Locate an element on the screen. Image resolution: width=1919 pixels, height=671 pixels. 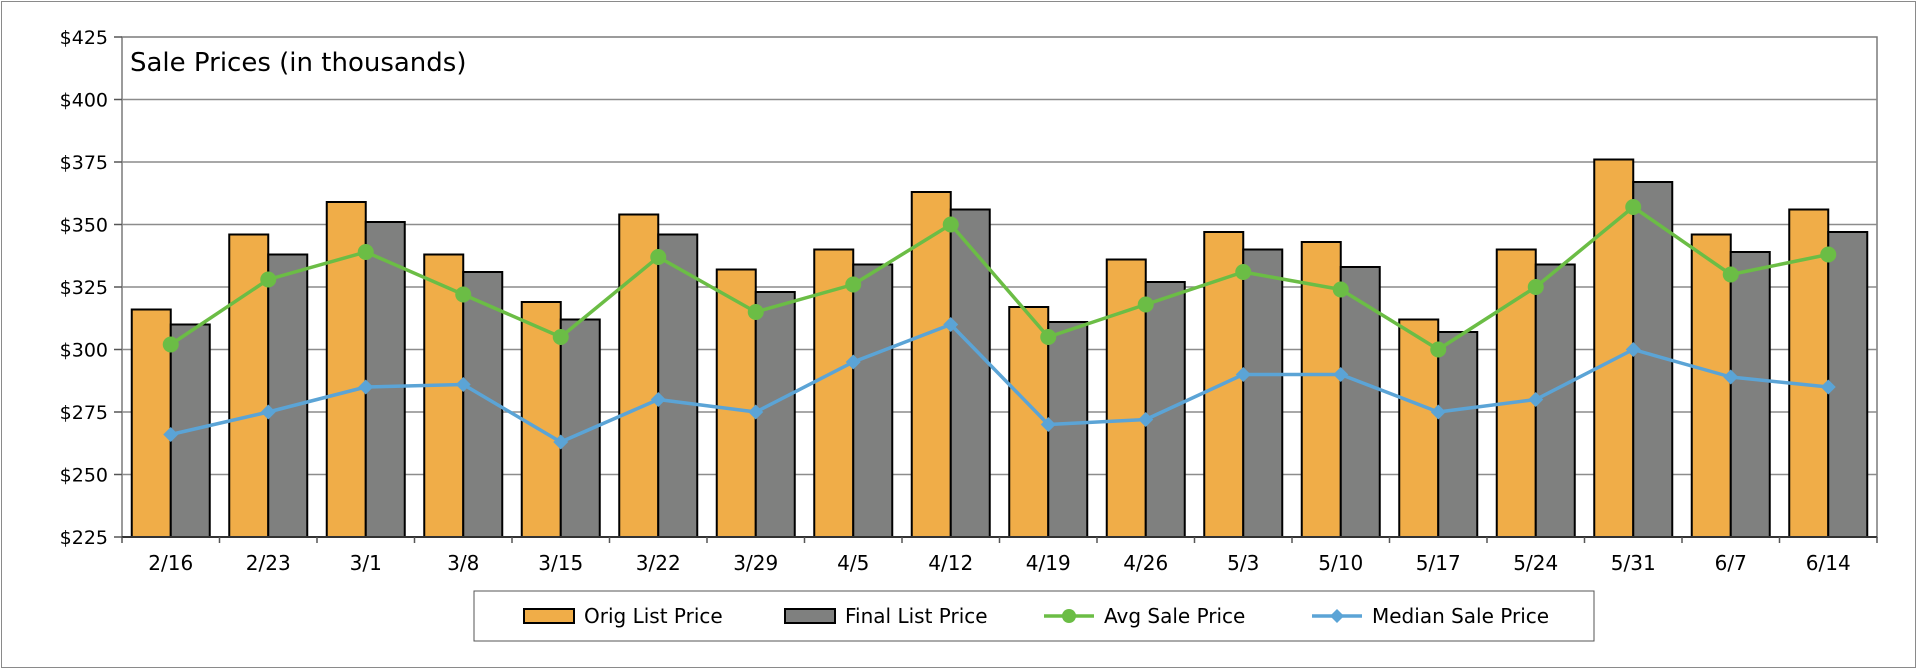
legend-marker-avg-sale-price is located at coordinates (1069, 616).